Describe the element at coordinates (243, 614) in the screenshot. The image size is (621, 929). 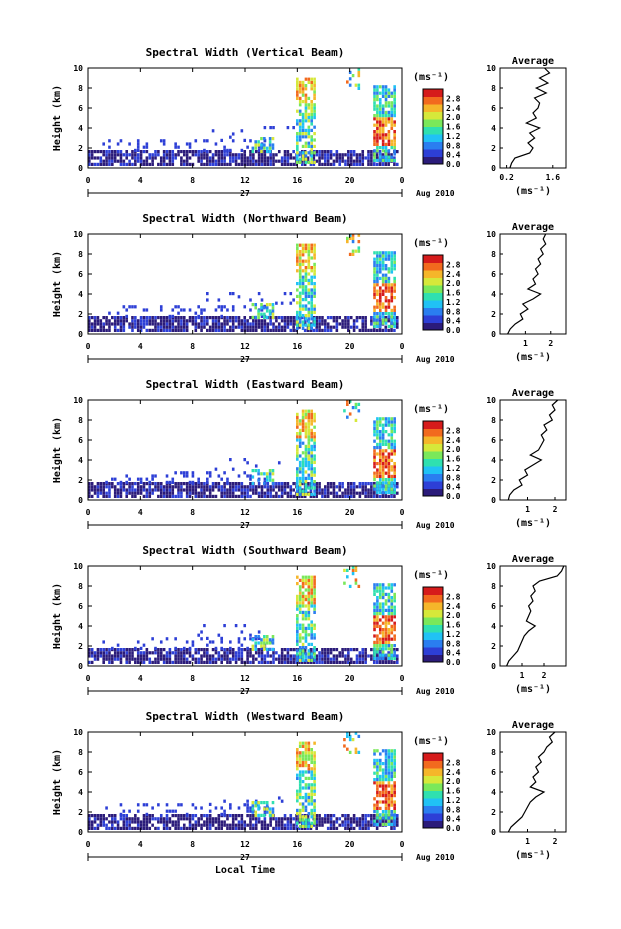
I see `heatmap-cells` at that location.